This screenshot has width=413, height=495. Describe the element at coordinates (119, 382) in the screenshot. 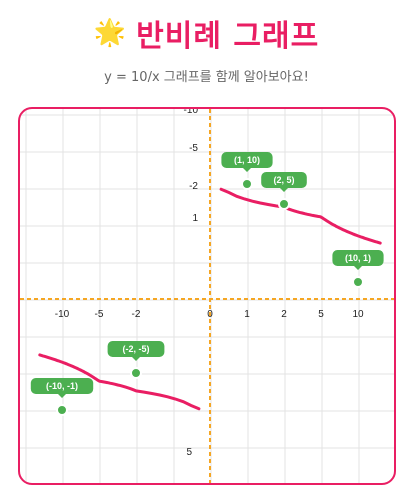

I see `curve-branch-negative` at that location.